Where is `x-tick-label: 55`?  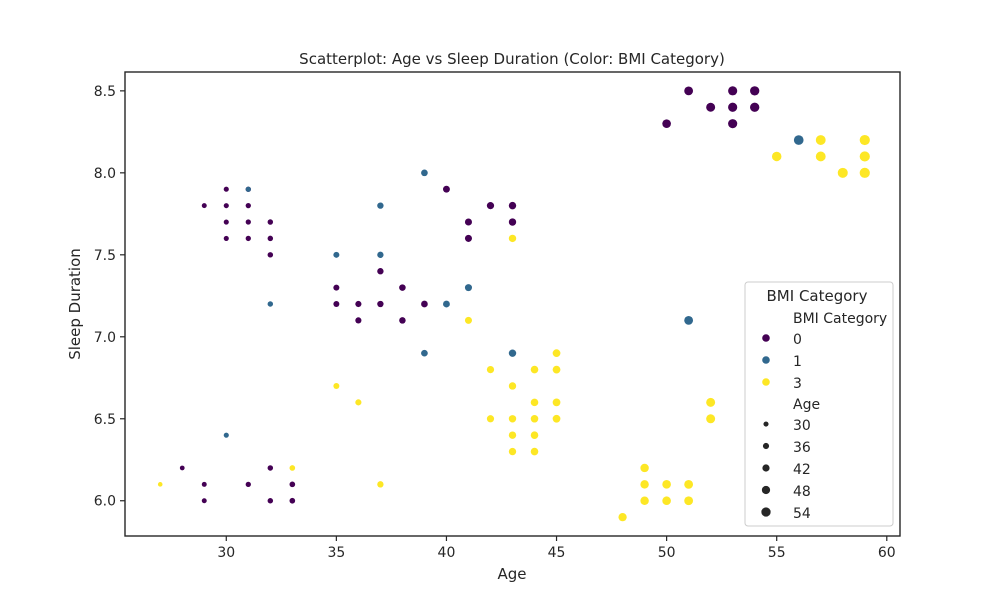
x-tick-label: 55 is located at coordinates (777, 553).